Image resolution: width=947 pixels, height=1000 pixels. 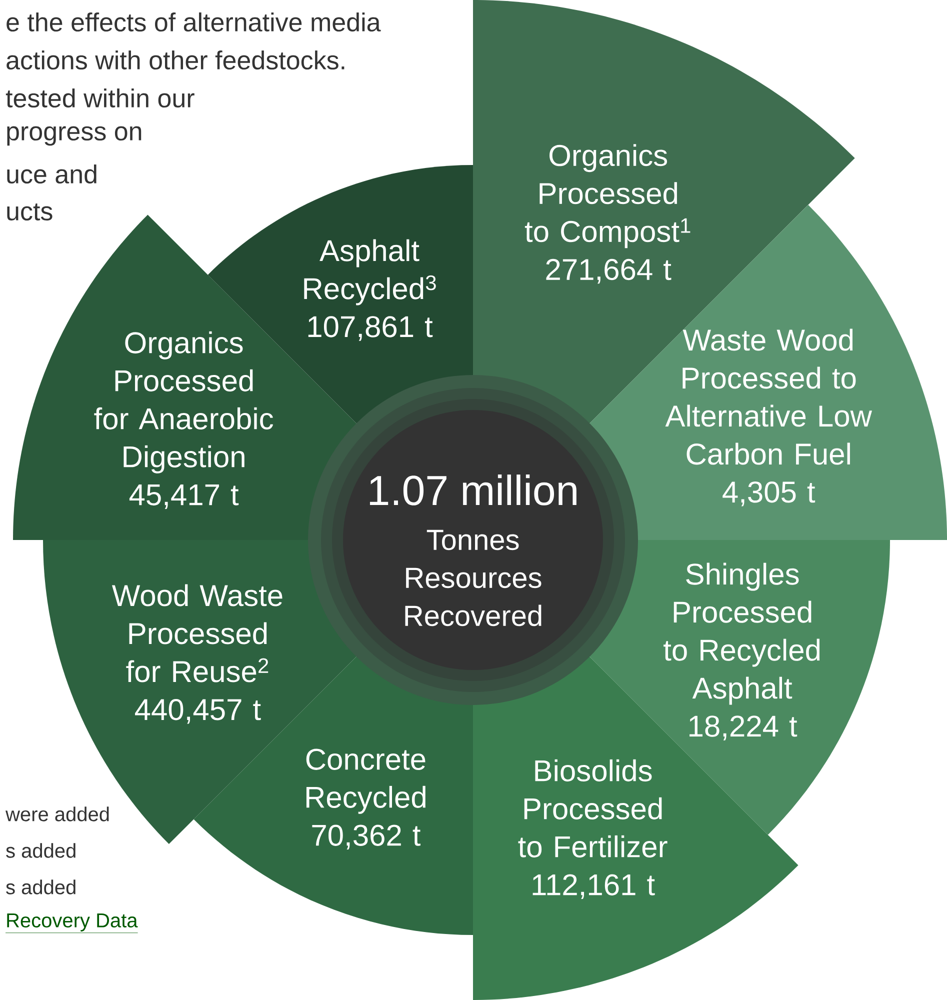 I want to click on category-label: Waste Wood Processed to Alternative Low Carbon Fuel, so click(x=768, y=396).